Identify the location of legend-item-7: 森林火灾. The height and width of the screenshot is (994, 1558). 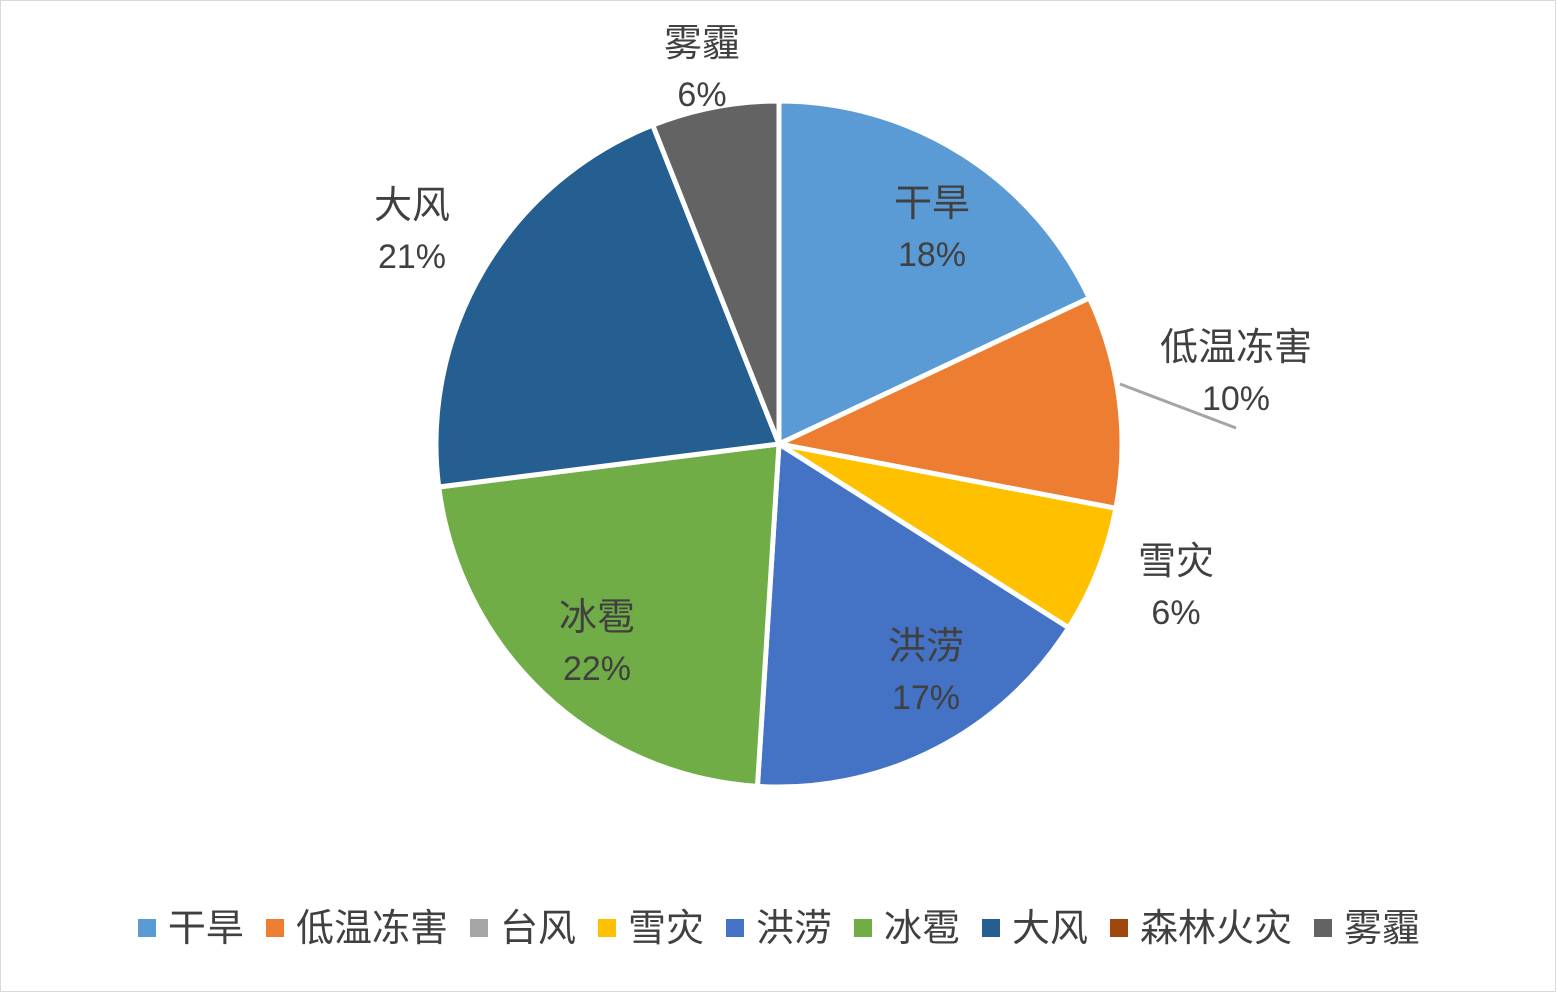
(1201, 928).